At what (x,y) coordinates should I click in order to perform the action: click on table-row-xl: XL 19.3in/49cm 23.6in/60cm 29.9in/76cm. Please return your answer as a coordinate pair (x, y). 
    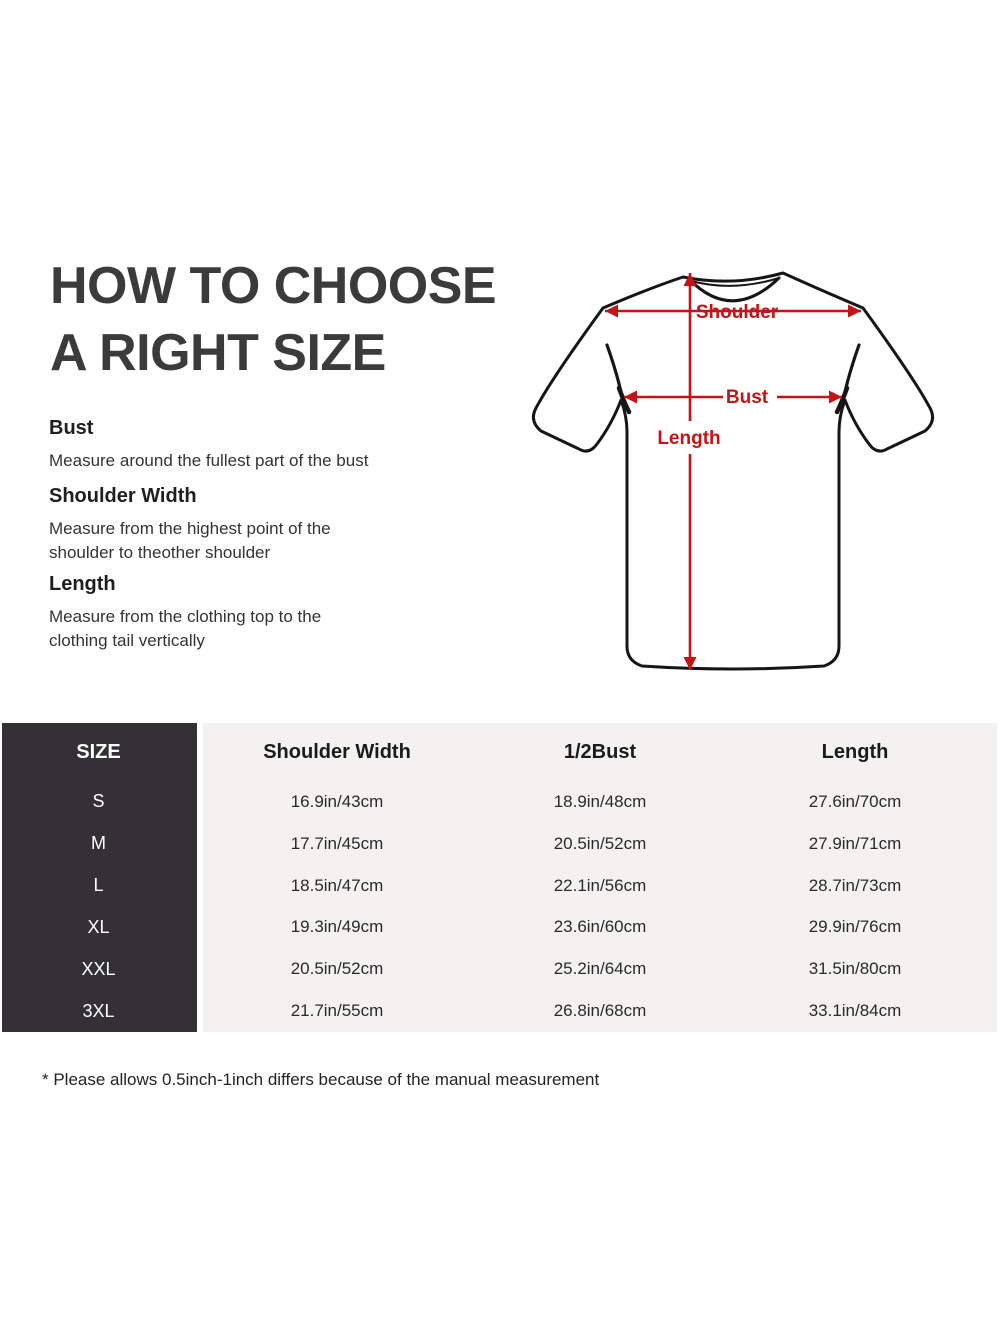
    Looking at the image, I should click on (500, 927).